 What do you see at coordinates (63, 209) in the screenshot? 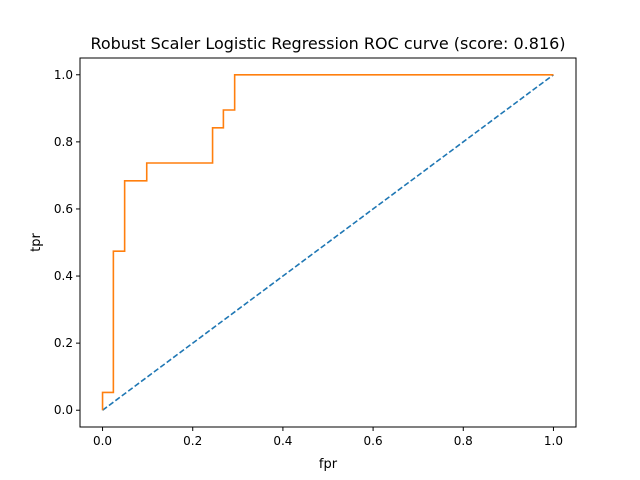
I see `y-tick-label: 0.6` at bounding box center [63, 209].